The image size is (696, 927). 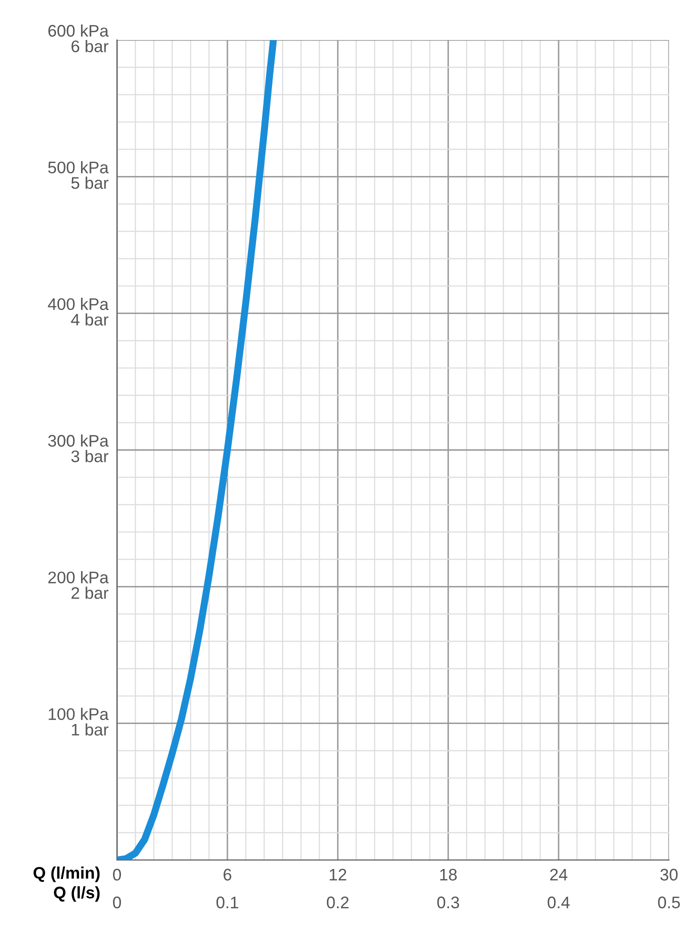 I want to click on y-tick-label: 600 kPa, so click(x=78, y=30).